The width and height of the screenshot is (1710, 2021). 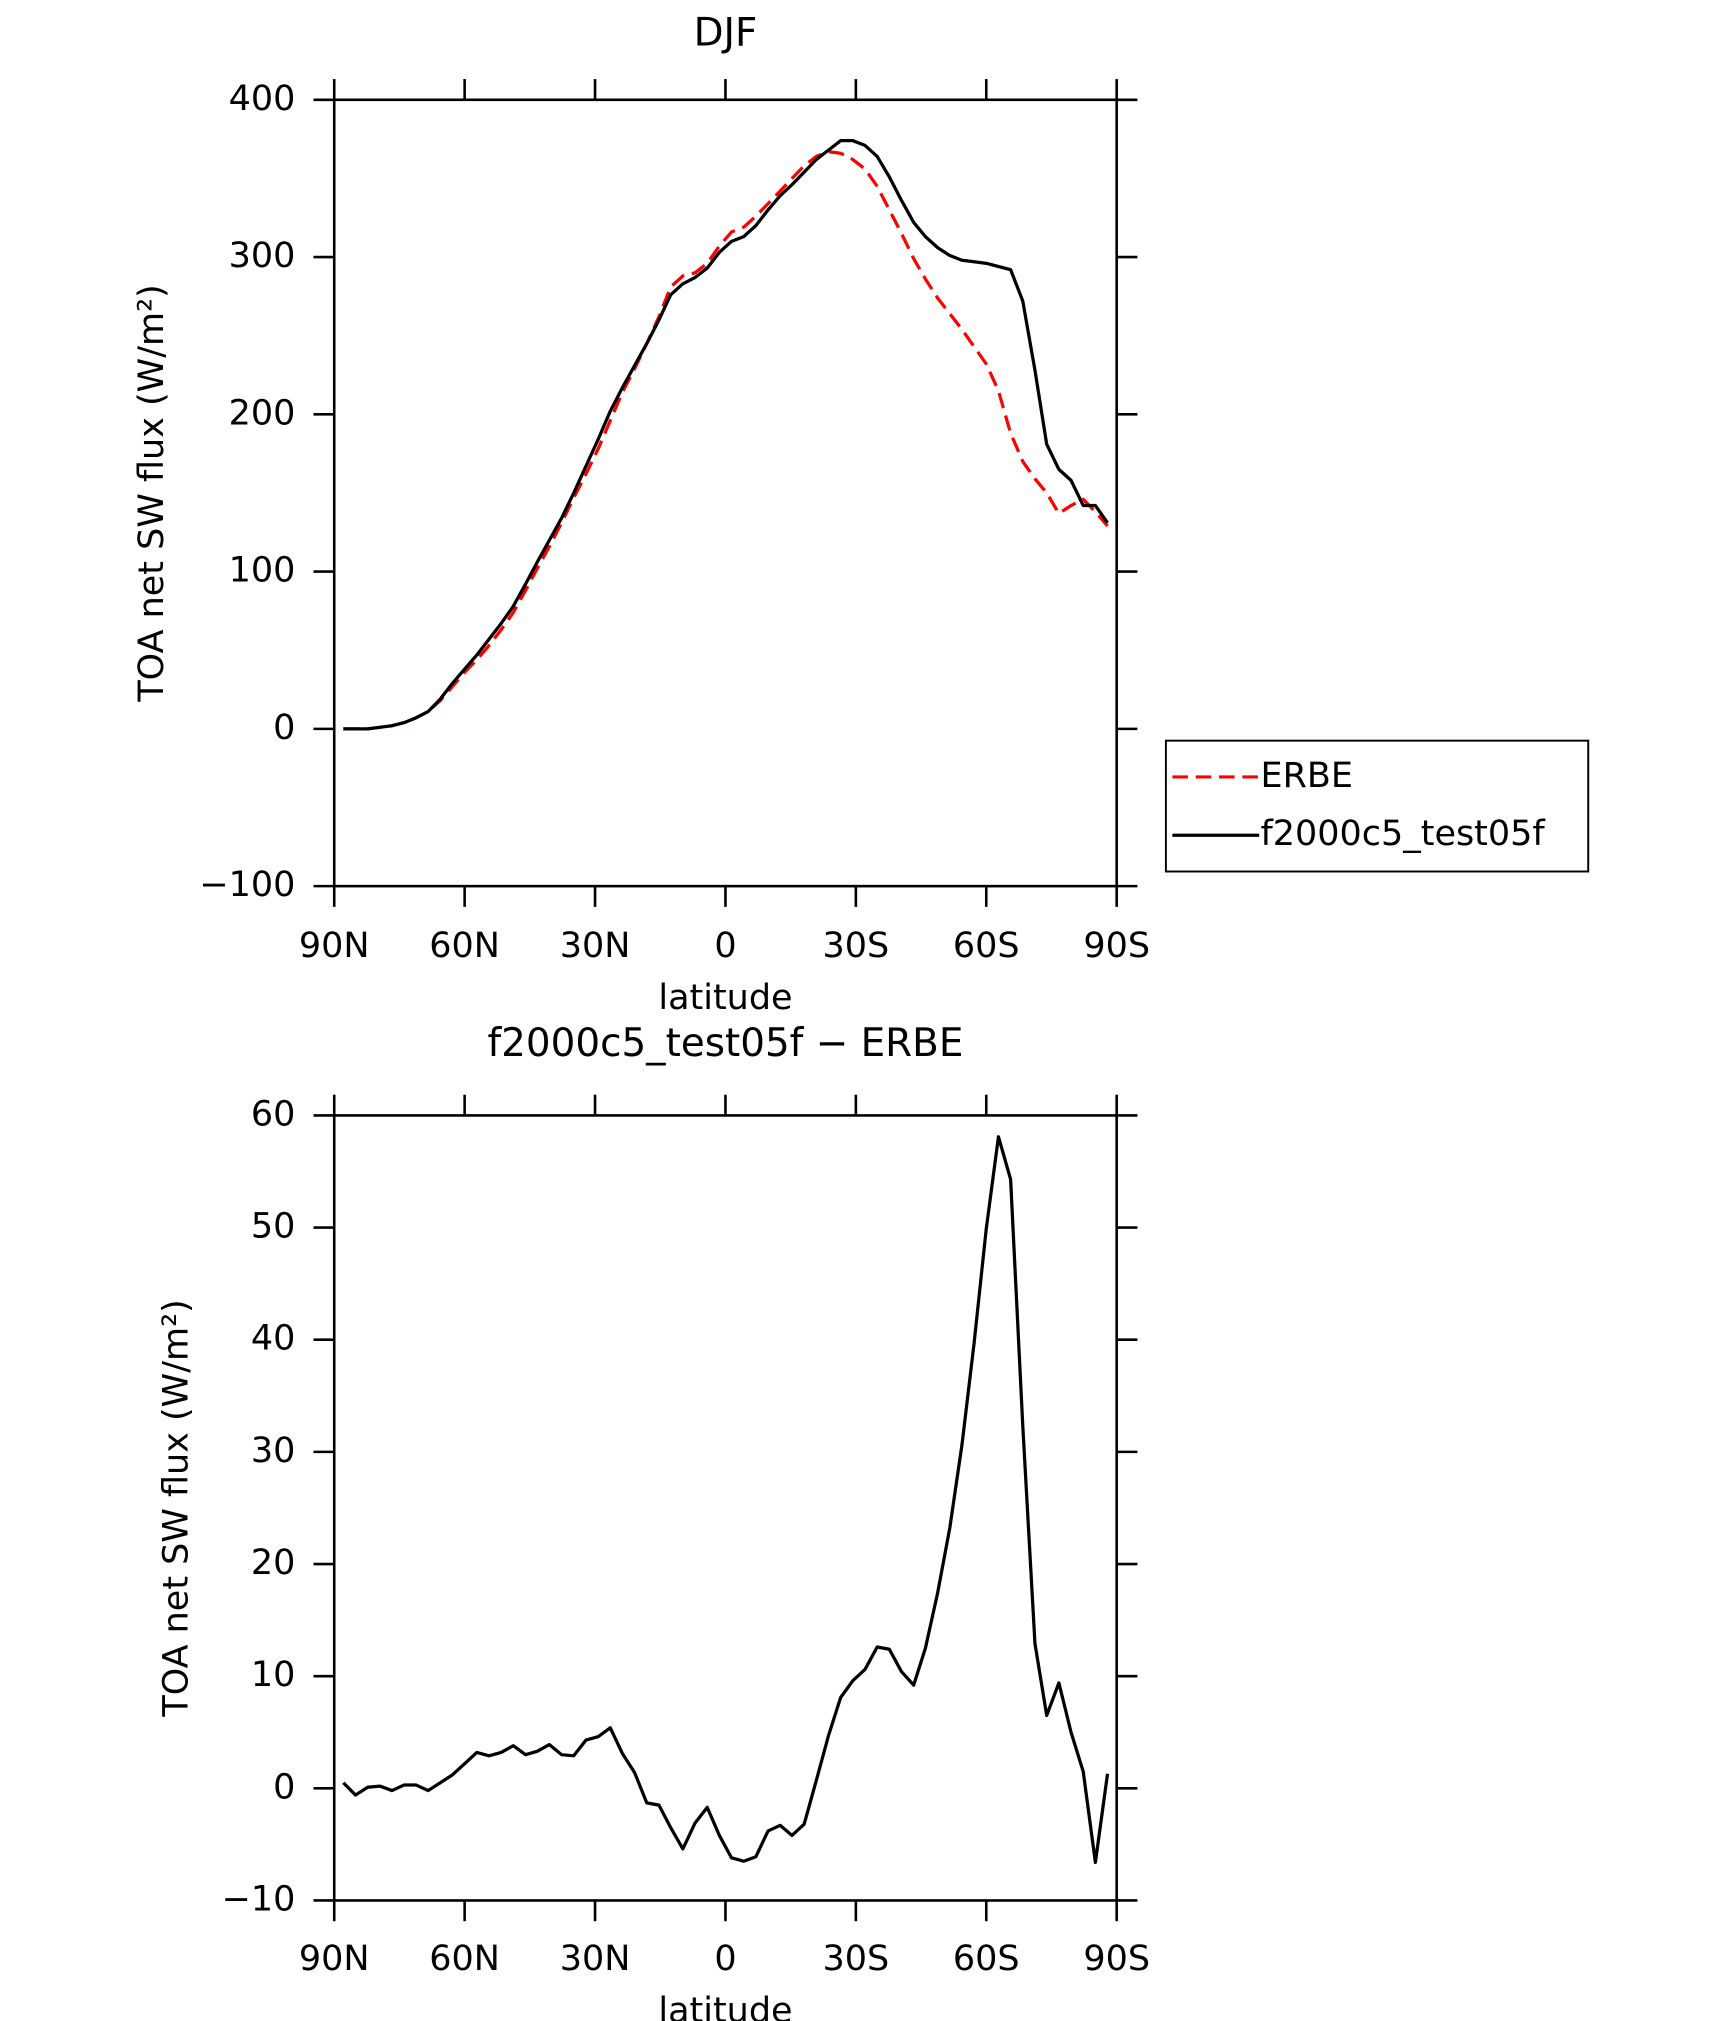 I want to click on legend-box, so click(x=1377, y=806).